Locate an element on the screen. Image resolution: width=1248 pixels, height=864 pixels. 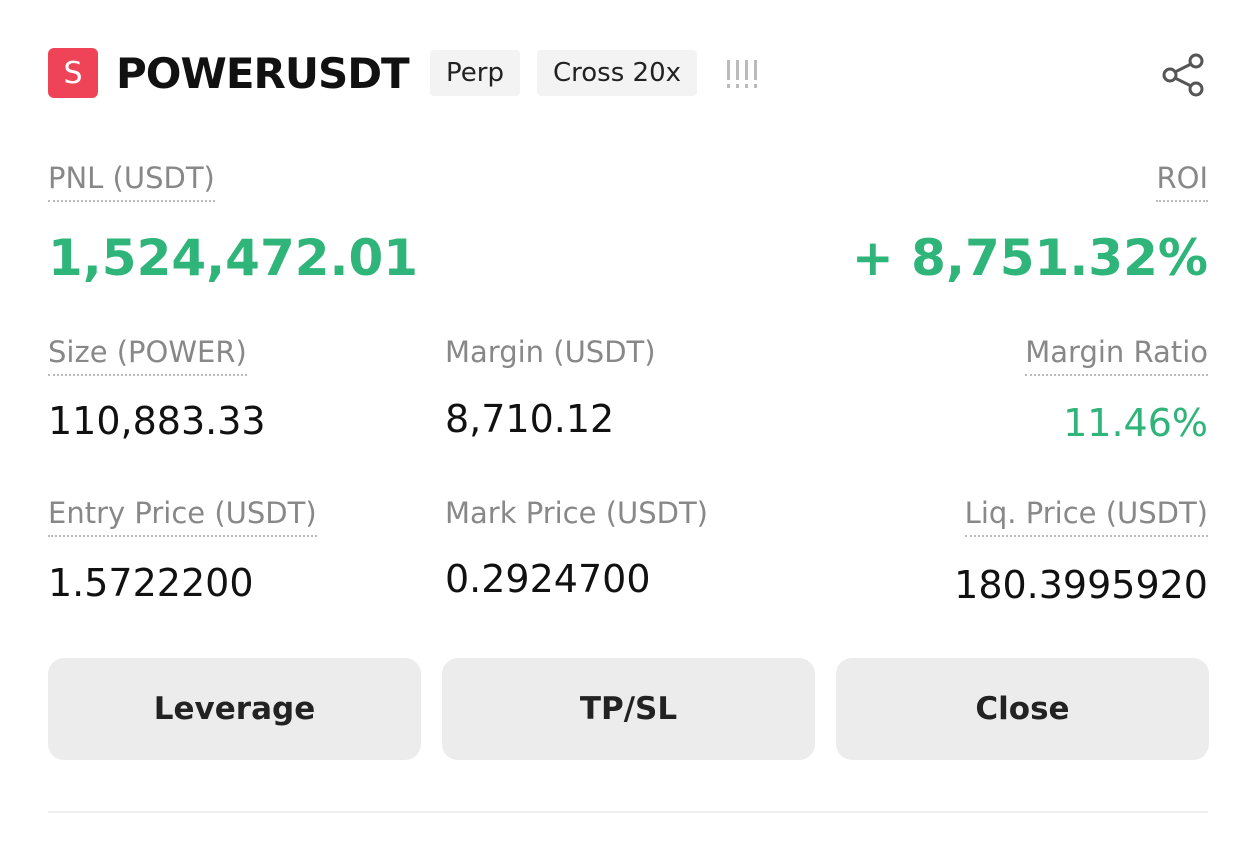
field-value: 1.5722200 is located at coordinates (151, 583).